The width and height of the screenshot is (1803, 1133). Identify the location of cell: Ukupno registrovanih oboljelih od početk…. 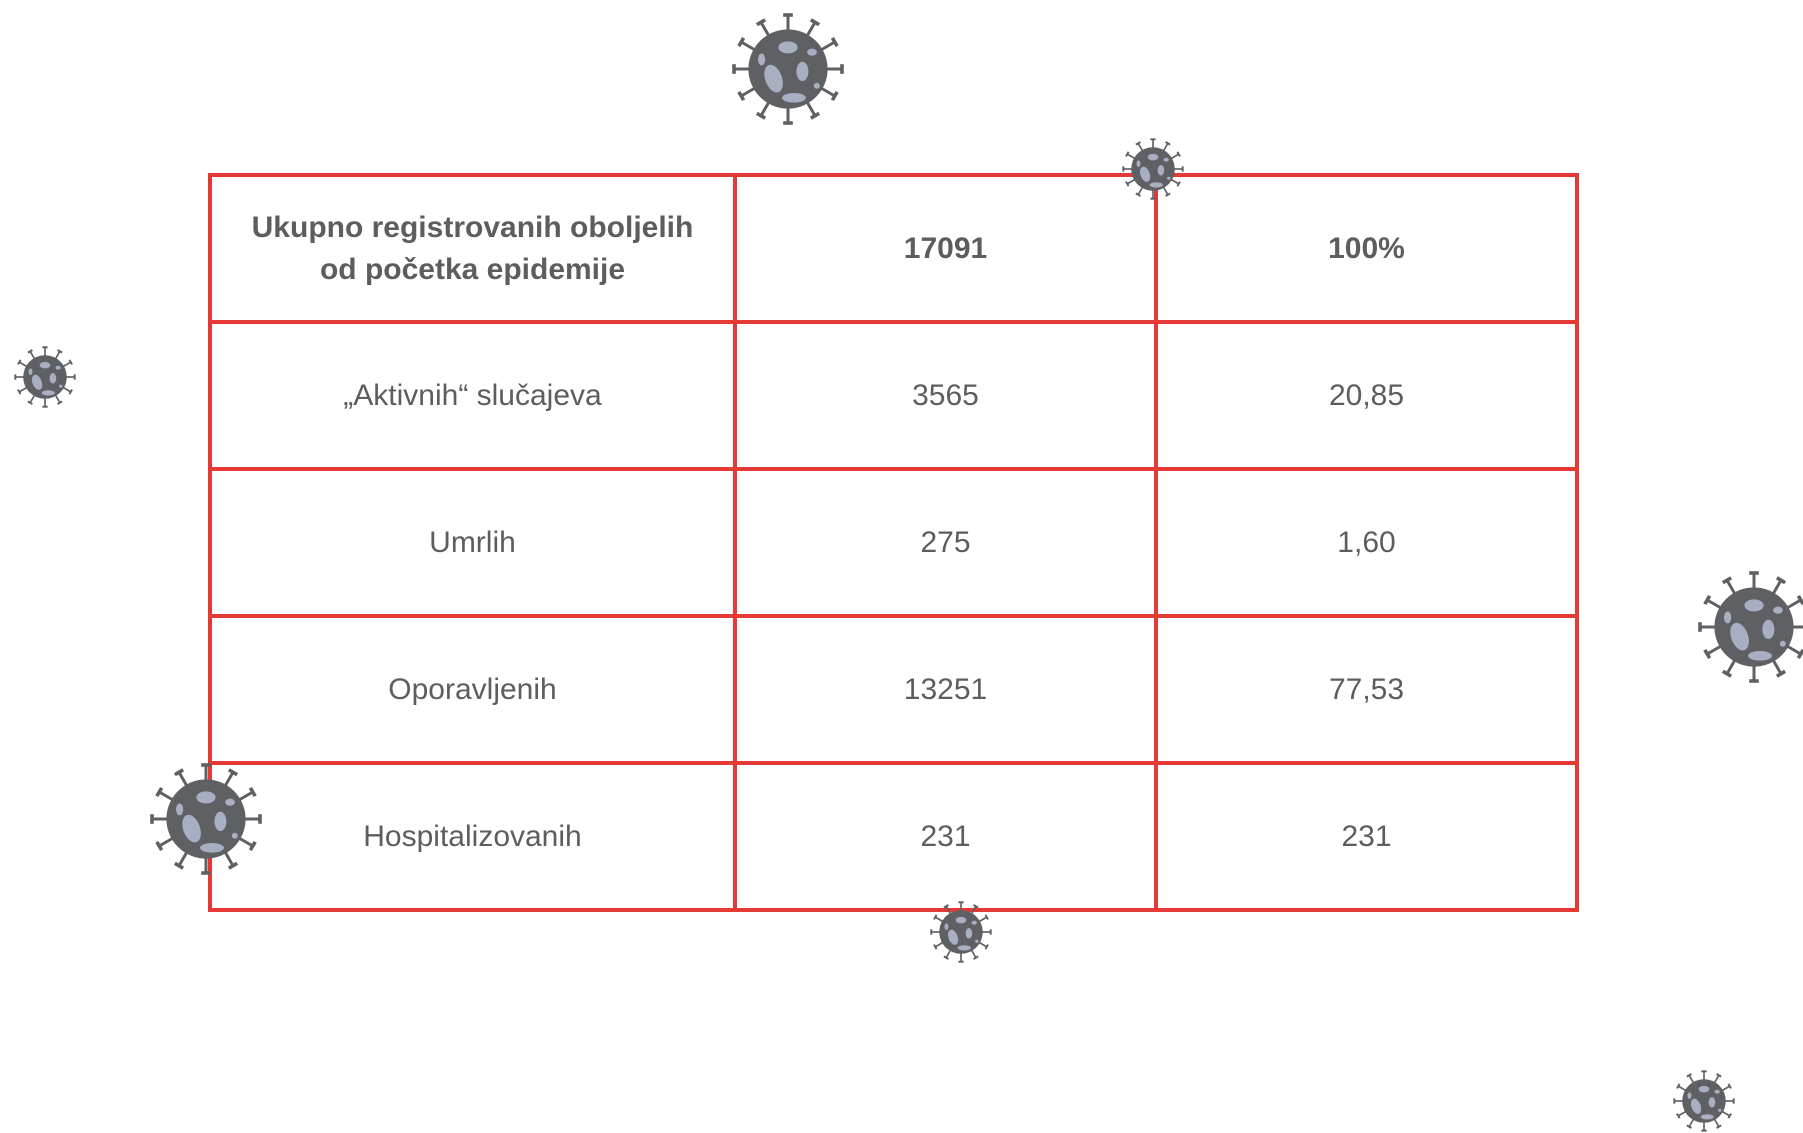
(472, 248).